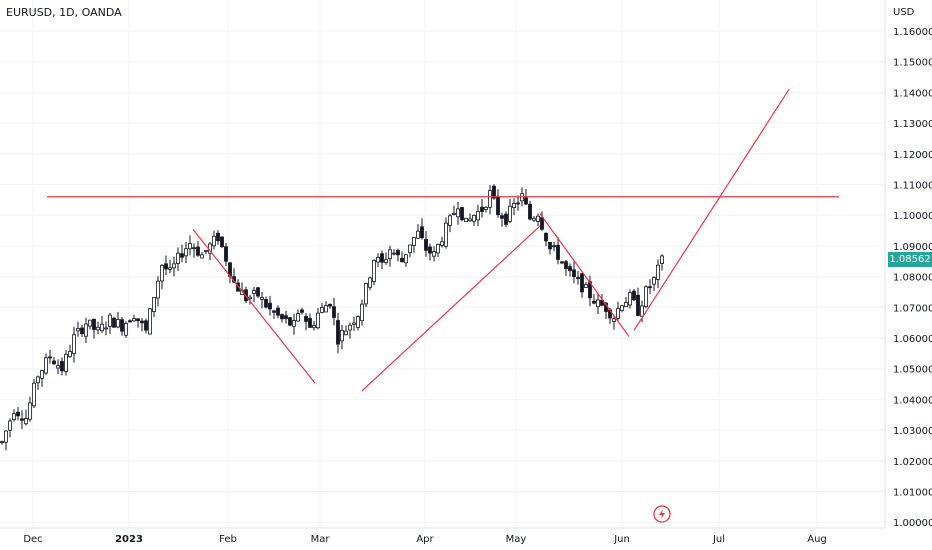 Image resolution: width=932 pixels, height=550 pixels. Describe the element at coordinates (912, 216) in the screenshot. I see `price-tick-label: 1.10000` at that location.